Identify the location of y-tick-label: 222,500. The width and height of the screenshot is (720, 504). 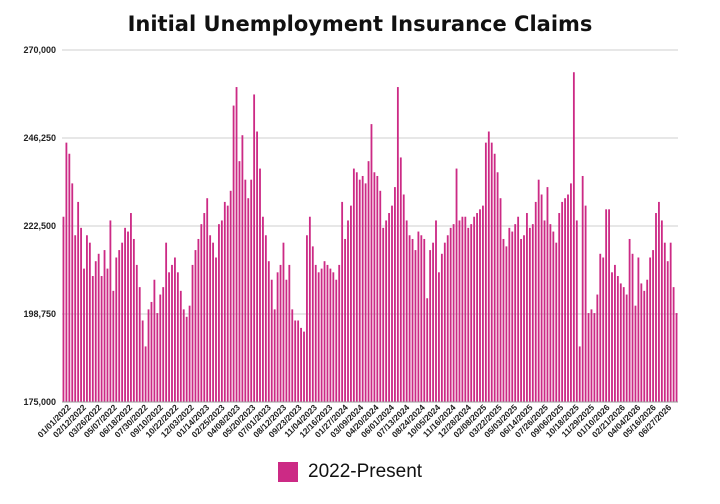
(39, 226).